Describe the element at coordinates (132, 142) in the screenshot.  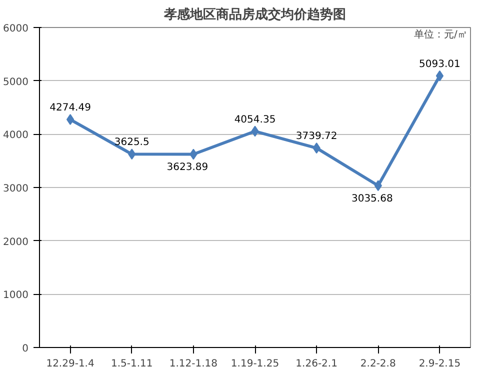
I see `data-label: 3625.5` at that location.